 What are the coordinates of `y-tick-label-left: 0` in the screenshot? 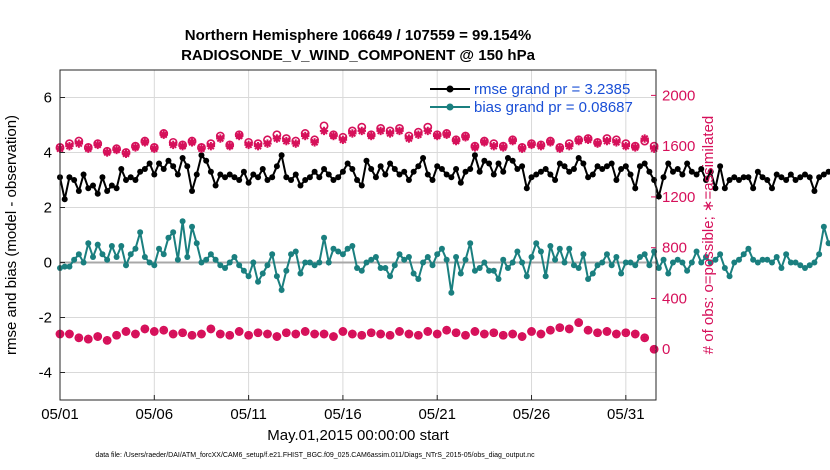 It's located at (48, 263).